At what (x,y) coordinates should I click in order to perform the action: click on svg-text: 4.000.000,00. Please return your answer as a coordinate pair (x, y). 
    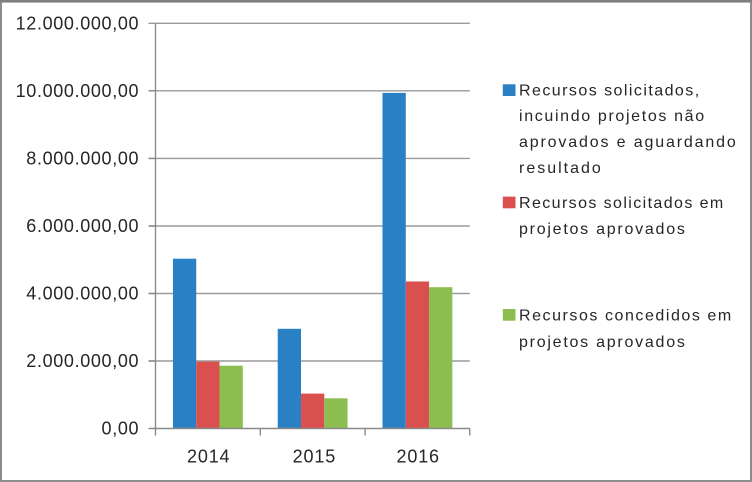
    Looking at the image, I should click on (82, 294).